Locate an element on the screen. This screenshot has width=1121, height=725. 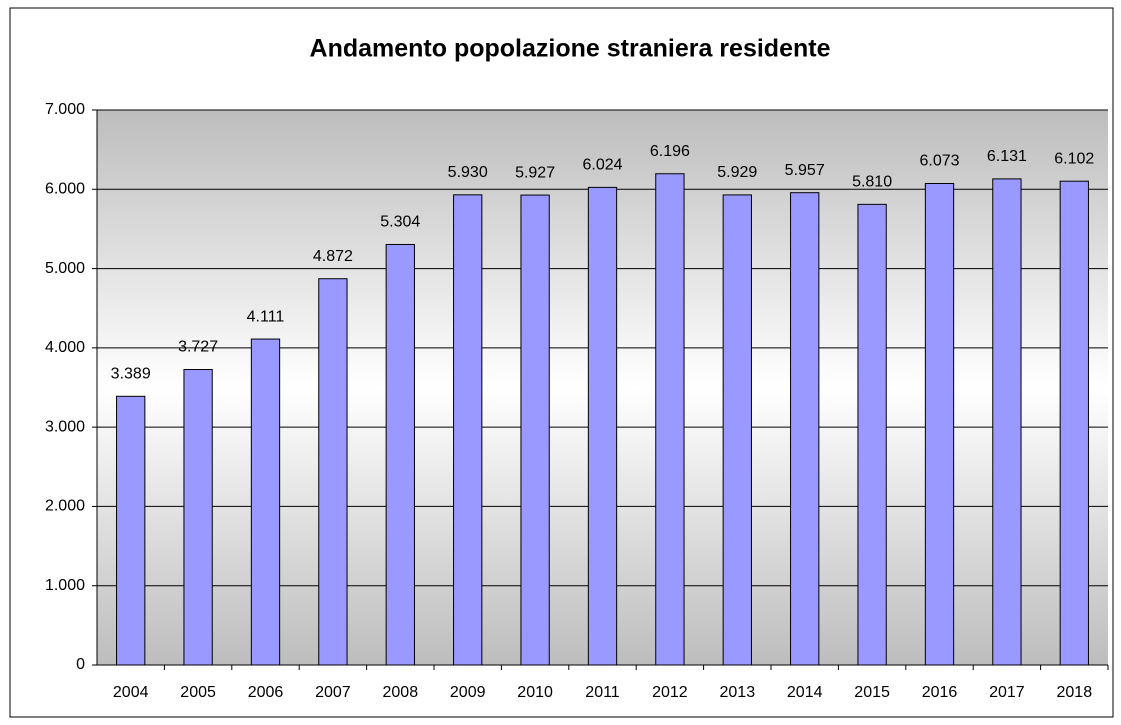
value-label: 4.872 is located at coordinates (333, 256).